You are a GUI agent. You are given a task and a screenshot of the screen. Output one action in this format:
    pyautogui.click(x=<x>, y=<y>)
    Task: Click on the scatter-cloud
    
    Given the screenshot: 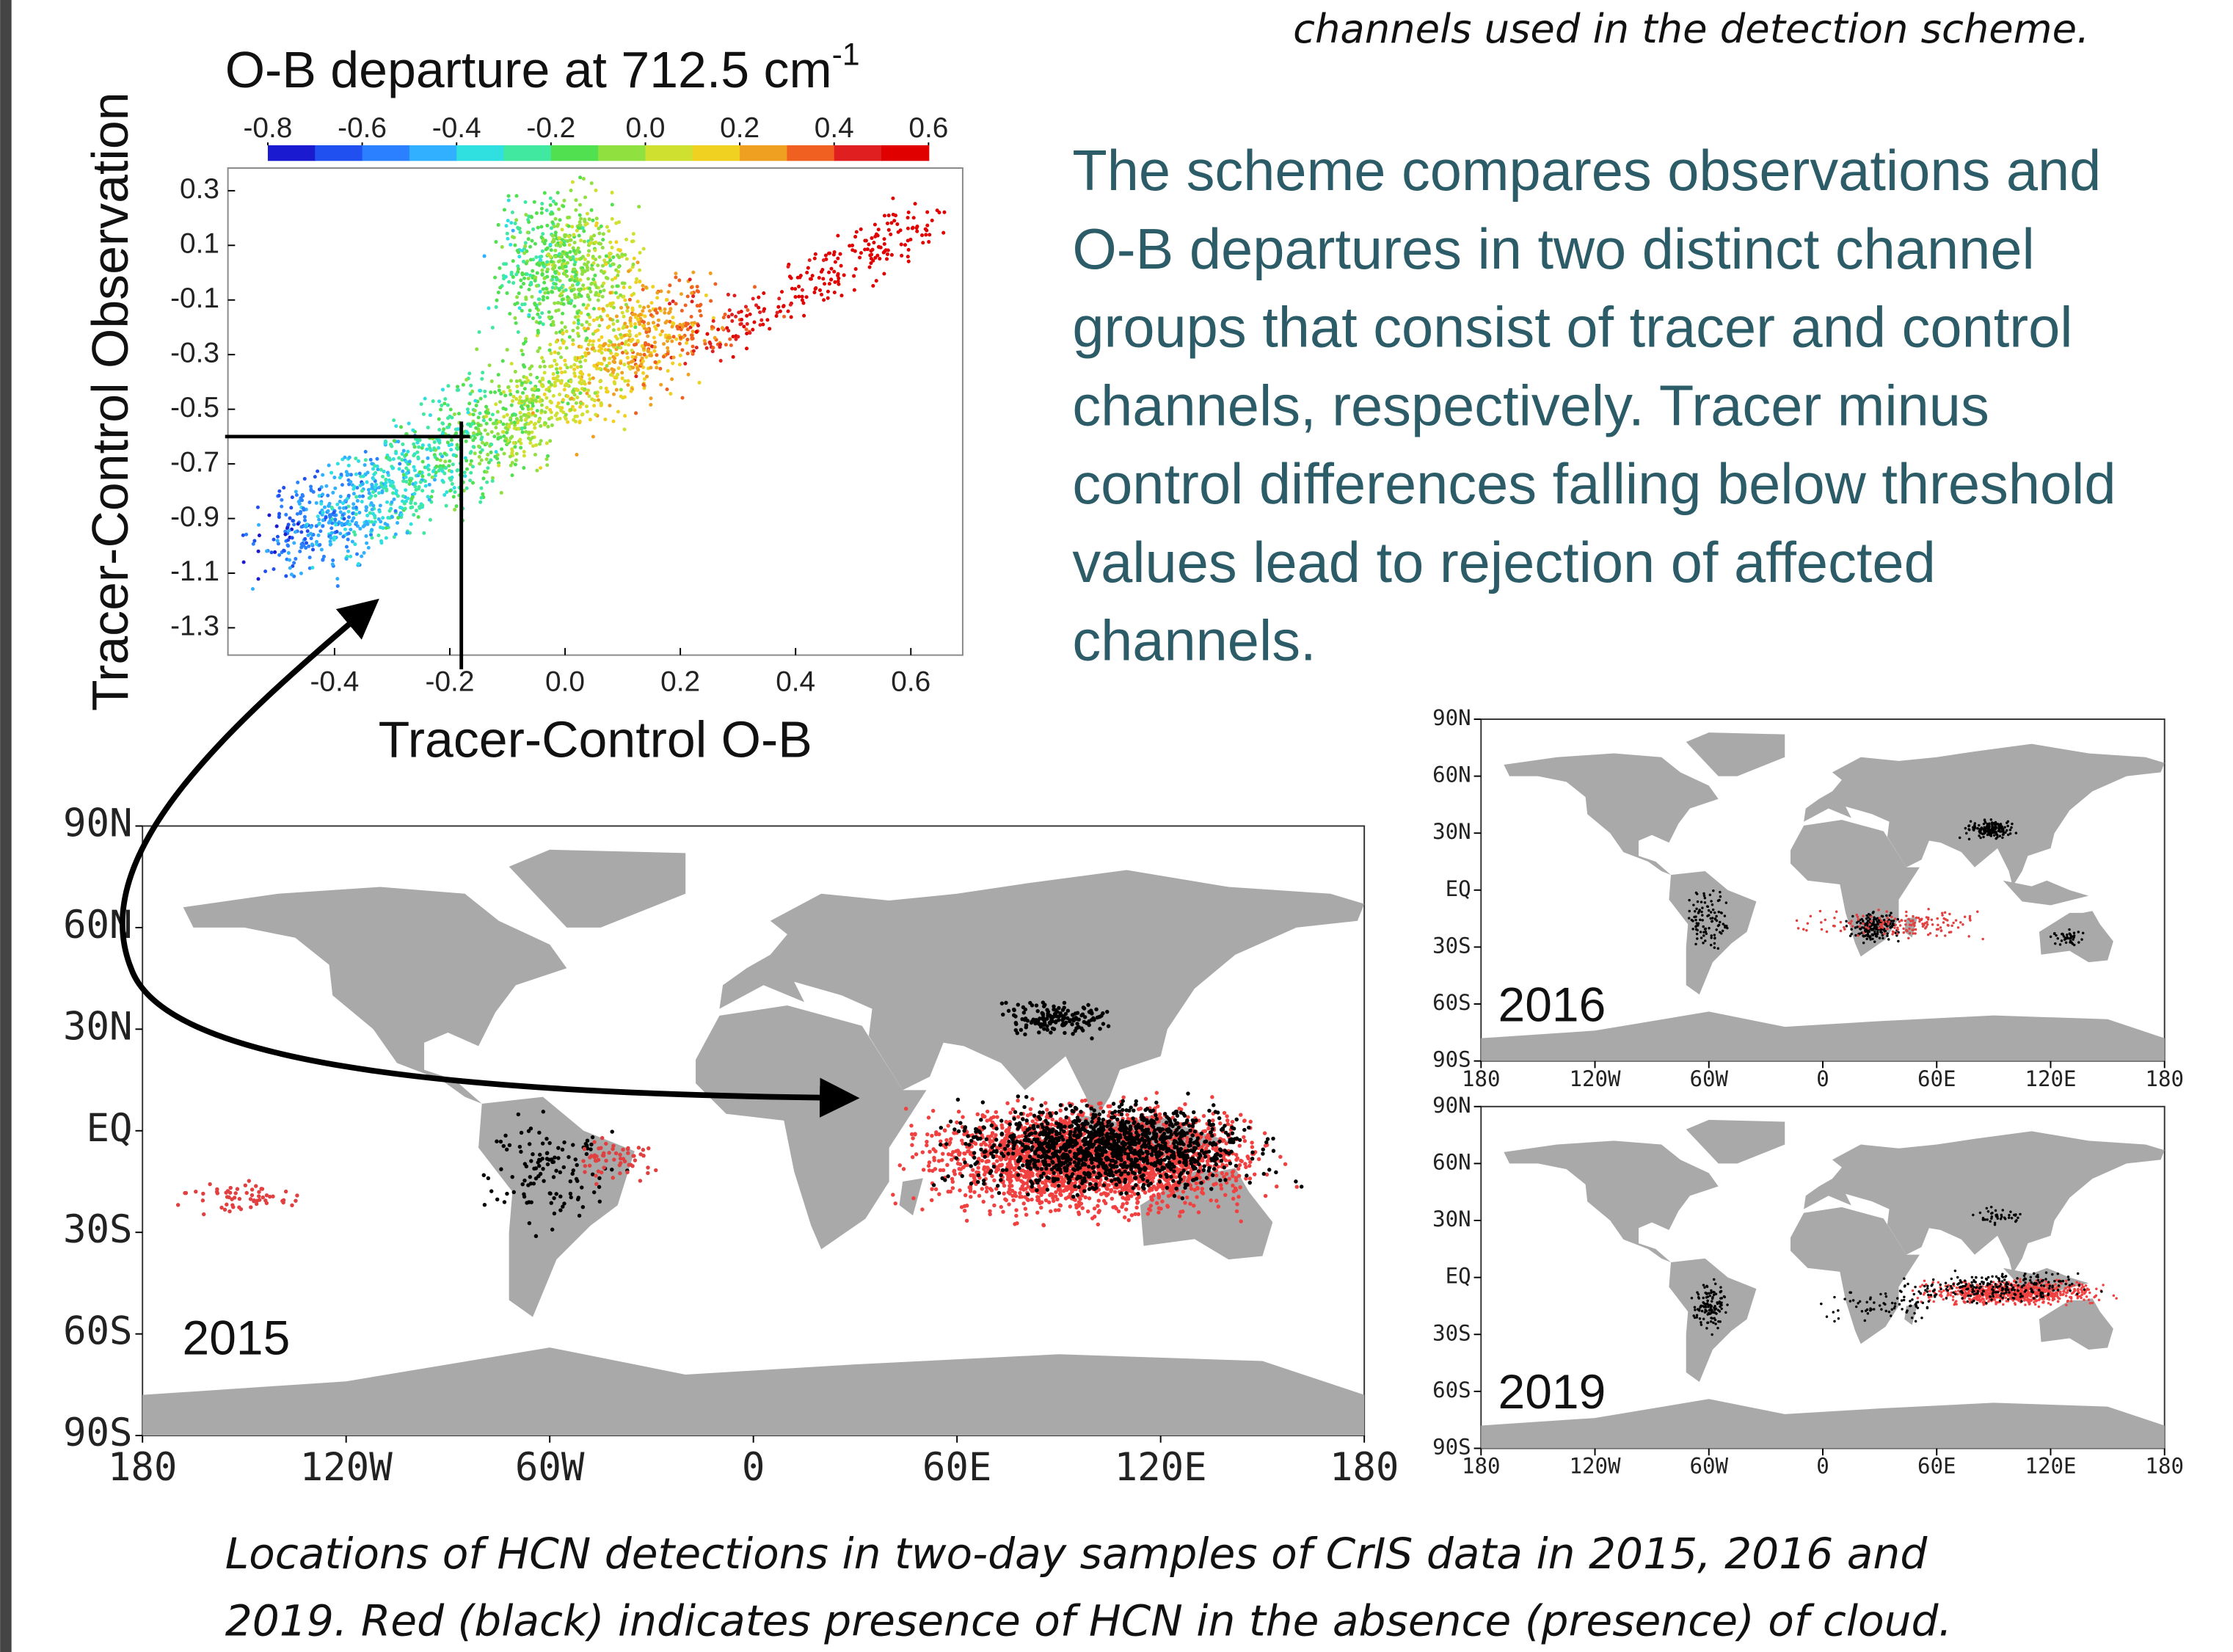 What is the action you would take?
    pyautogui.click(x=594, y=383)
    